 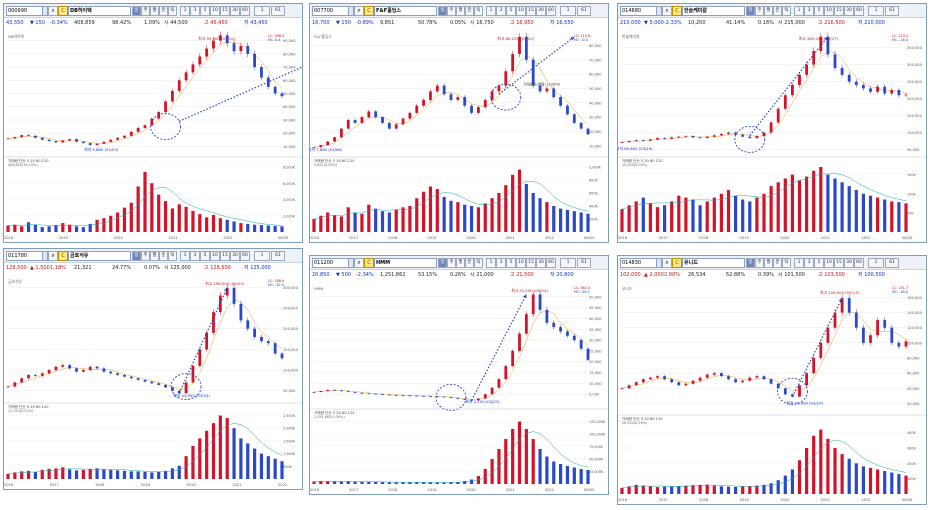 I want to click on stock-code-input: 011780, so click(x=24, y=256).